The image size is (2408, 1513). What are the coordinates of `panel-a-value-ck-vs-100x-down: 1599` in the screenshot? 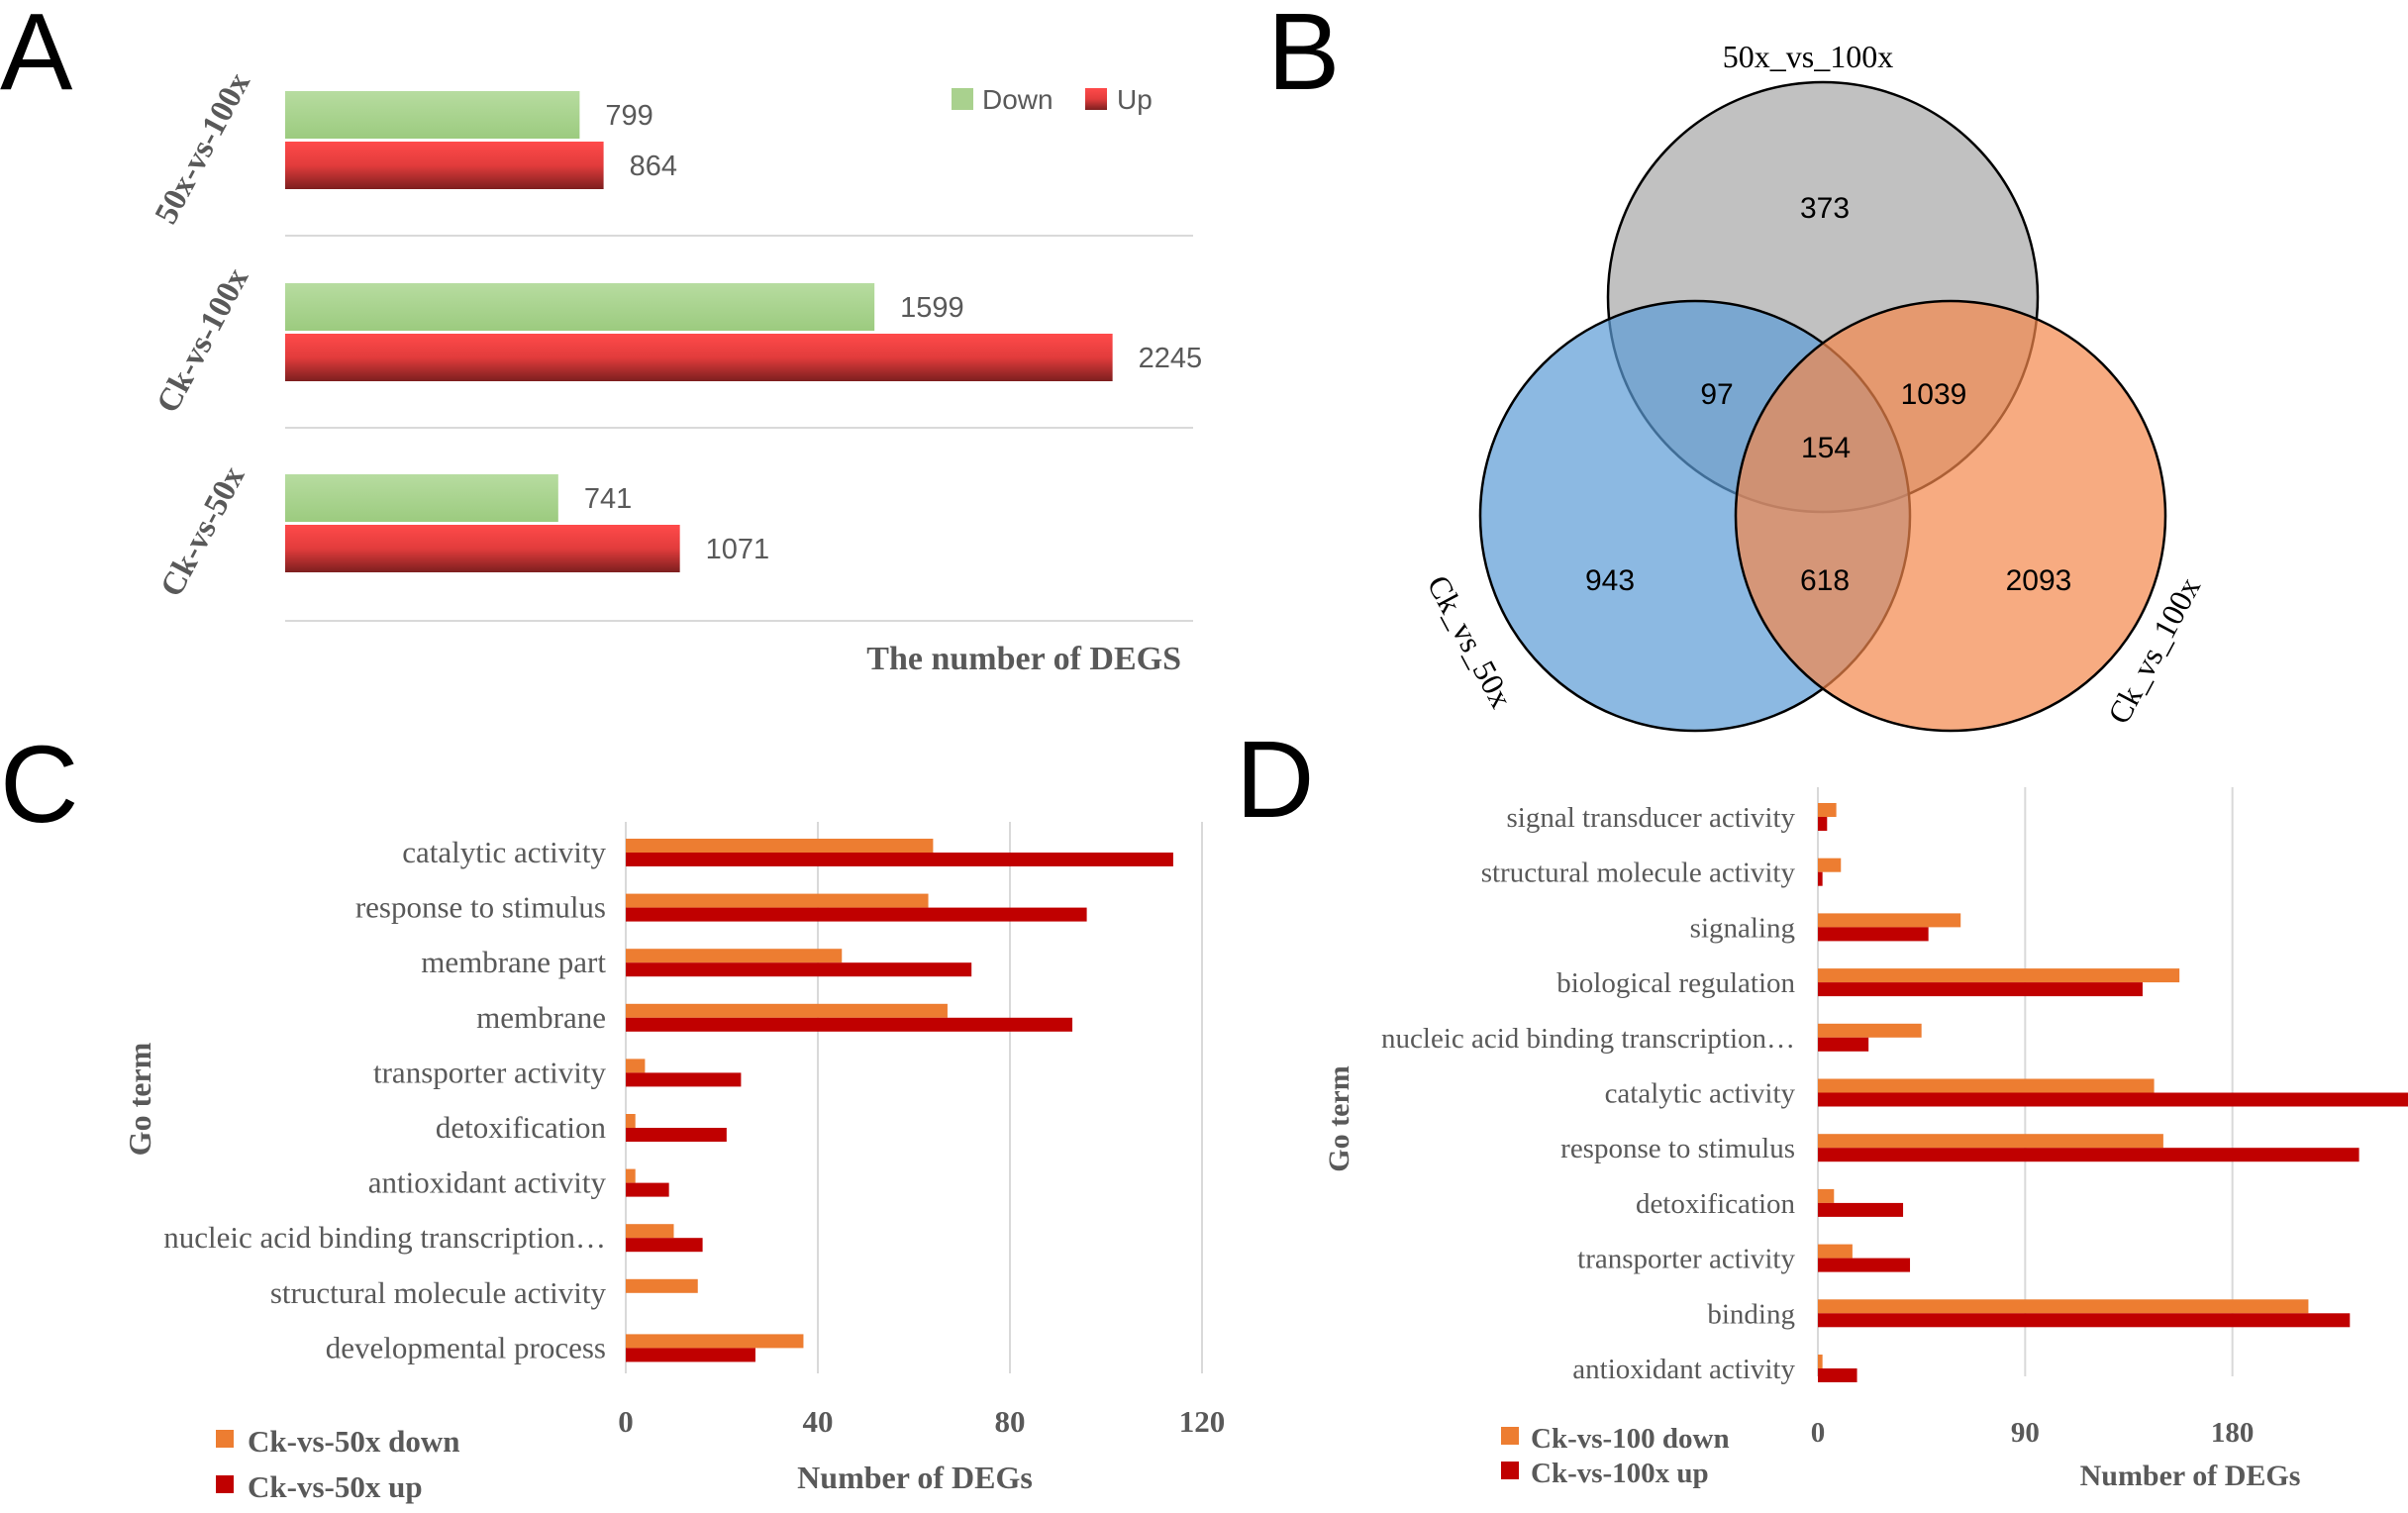 It's located at (932, 308).